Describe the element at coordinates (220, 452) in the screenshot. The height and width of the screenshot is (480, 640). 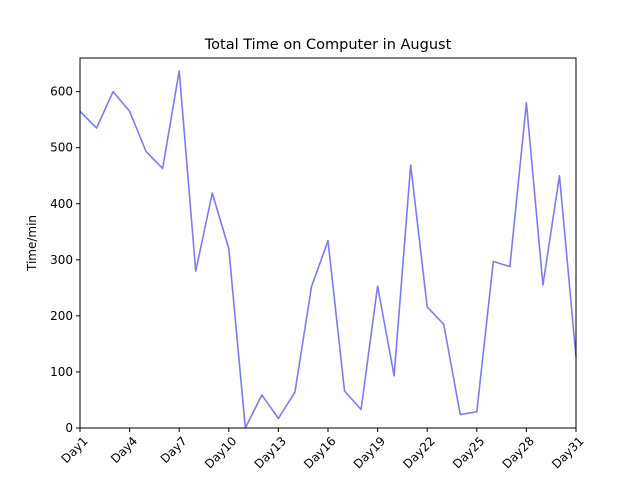
I see `x-tick-label: Day10` at that location.